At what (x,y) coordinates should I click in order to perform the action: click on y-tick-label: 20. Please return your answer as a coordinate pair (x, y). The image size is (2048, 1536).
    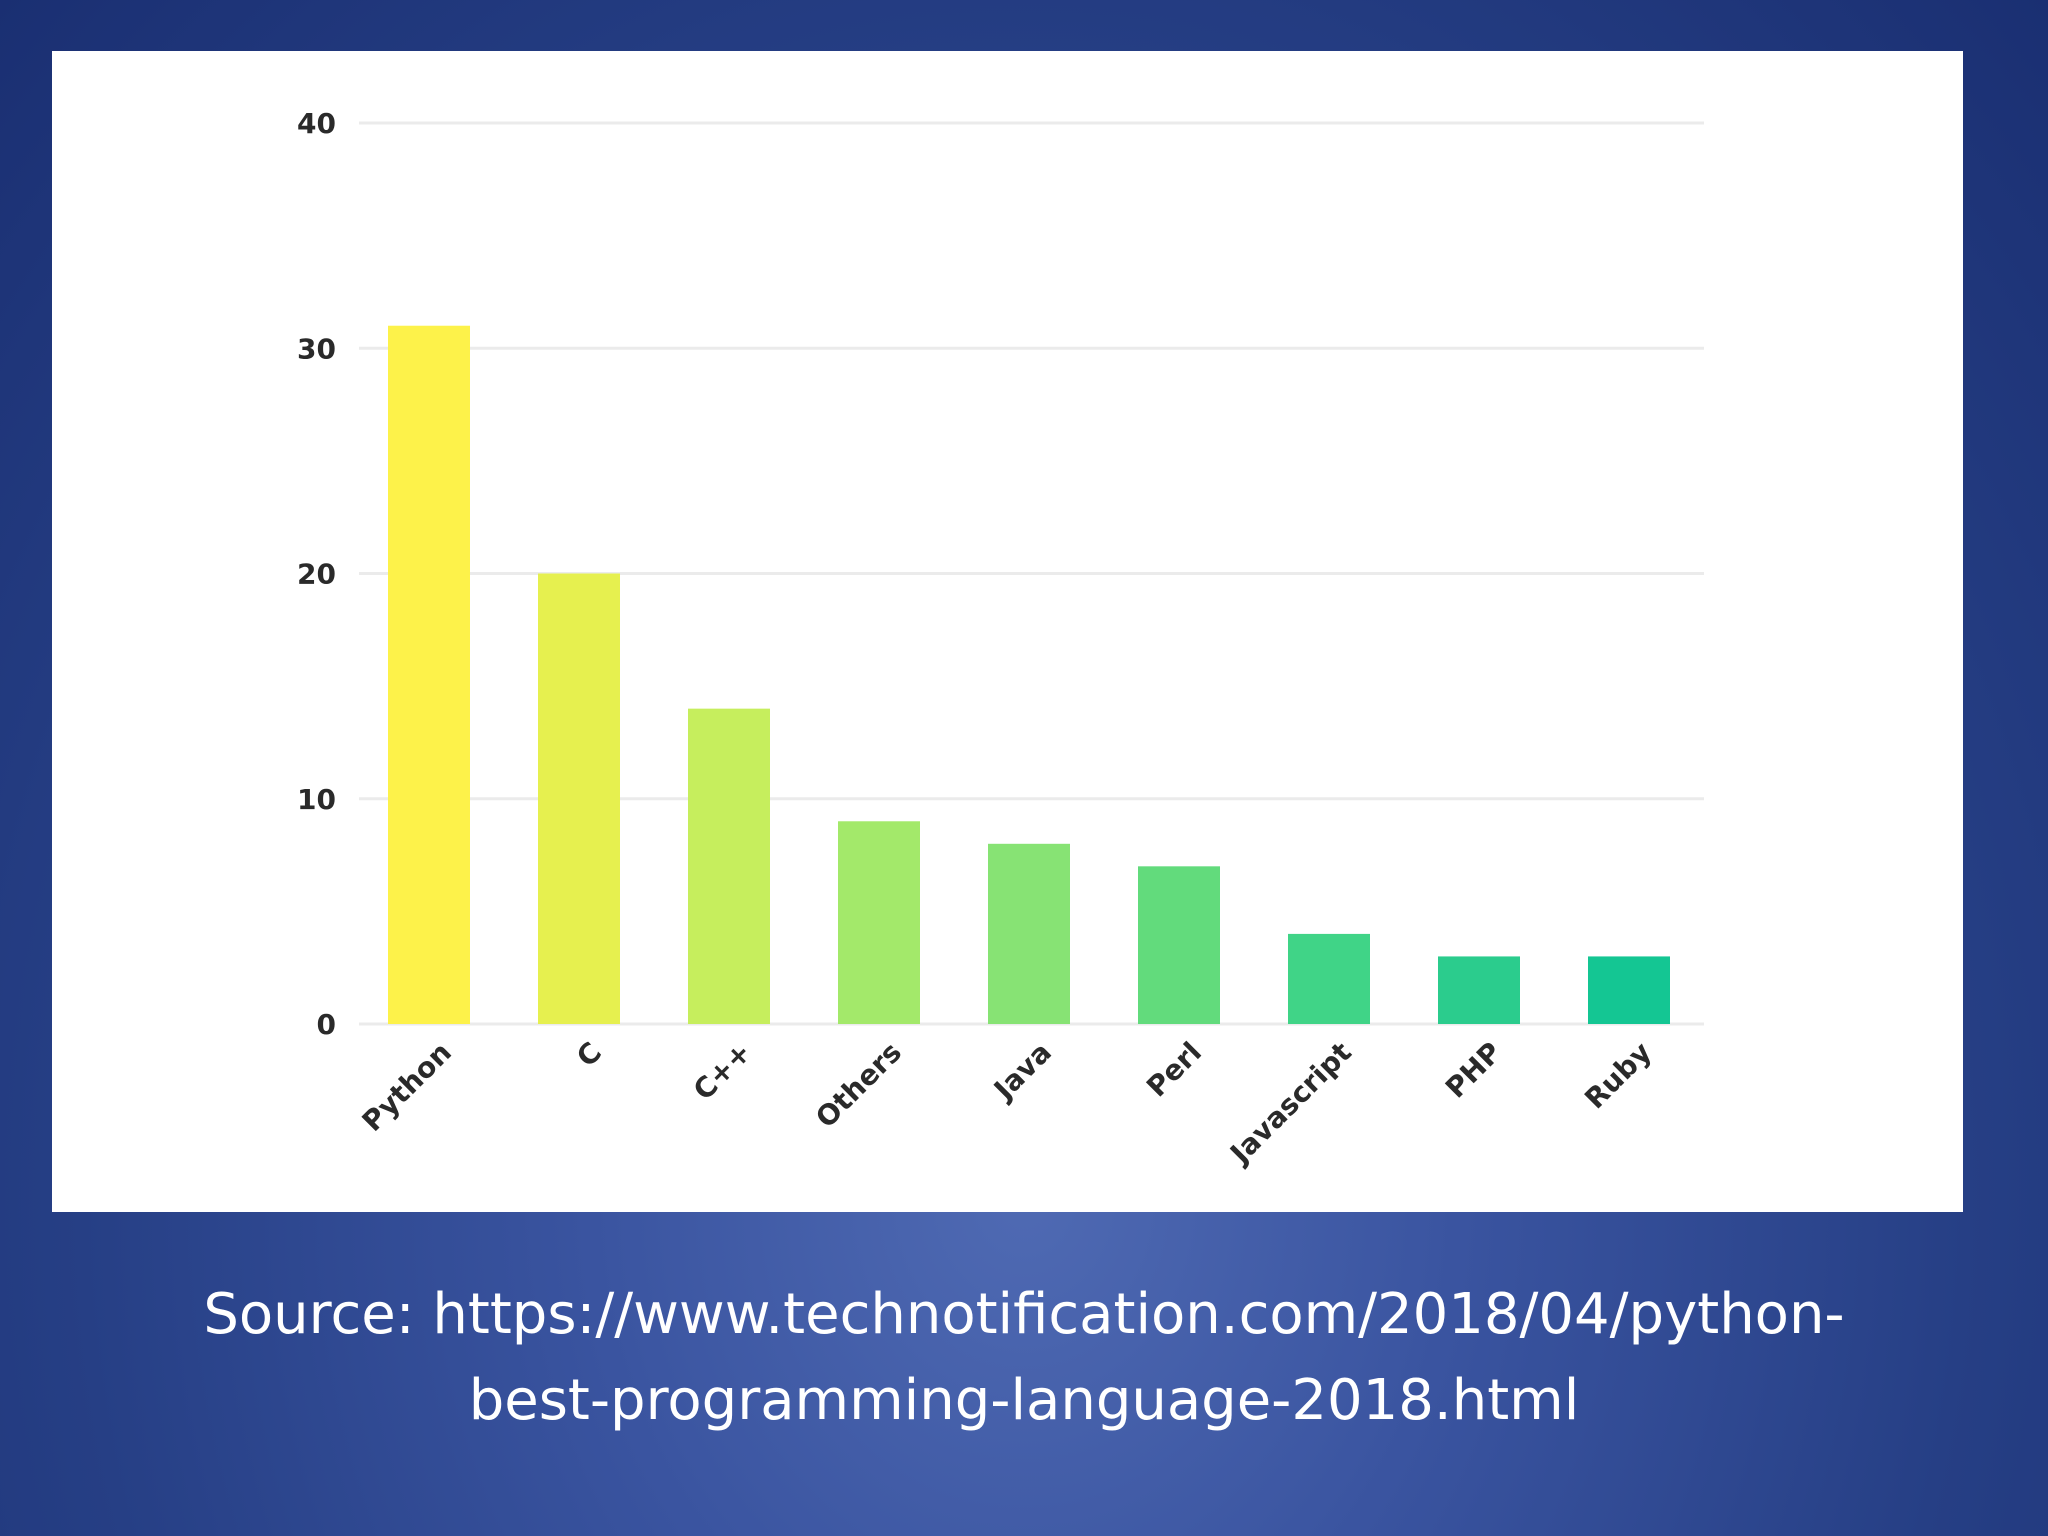
    Looking at the image, I should click on (316, 574).